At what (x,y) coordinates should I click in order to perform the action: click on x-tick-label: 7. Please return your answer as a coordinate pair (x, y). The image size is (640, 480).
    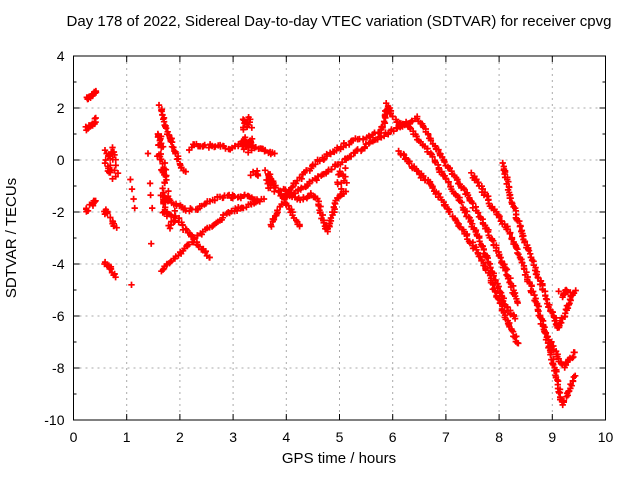
    Looking at the image, I should click on (446, 437).